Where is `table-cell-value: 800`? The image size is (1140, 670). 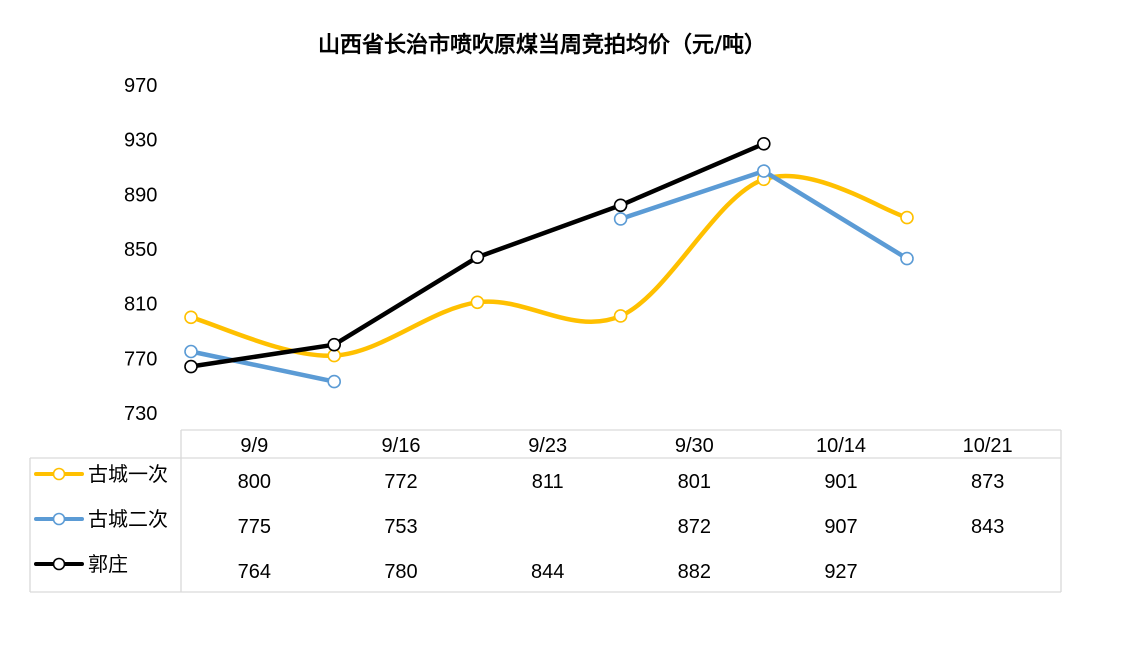
table-cell-value: 800 is located at coordinates (254, 482).